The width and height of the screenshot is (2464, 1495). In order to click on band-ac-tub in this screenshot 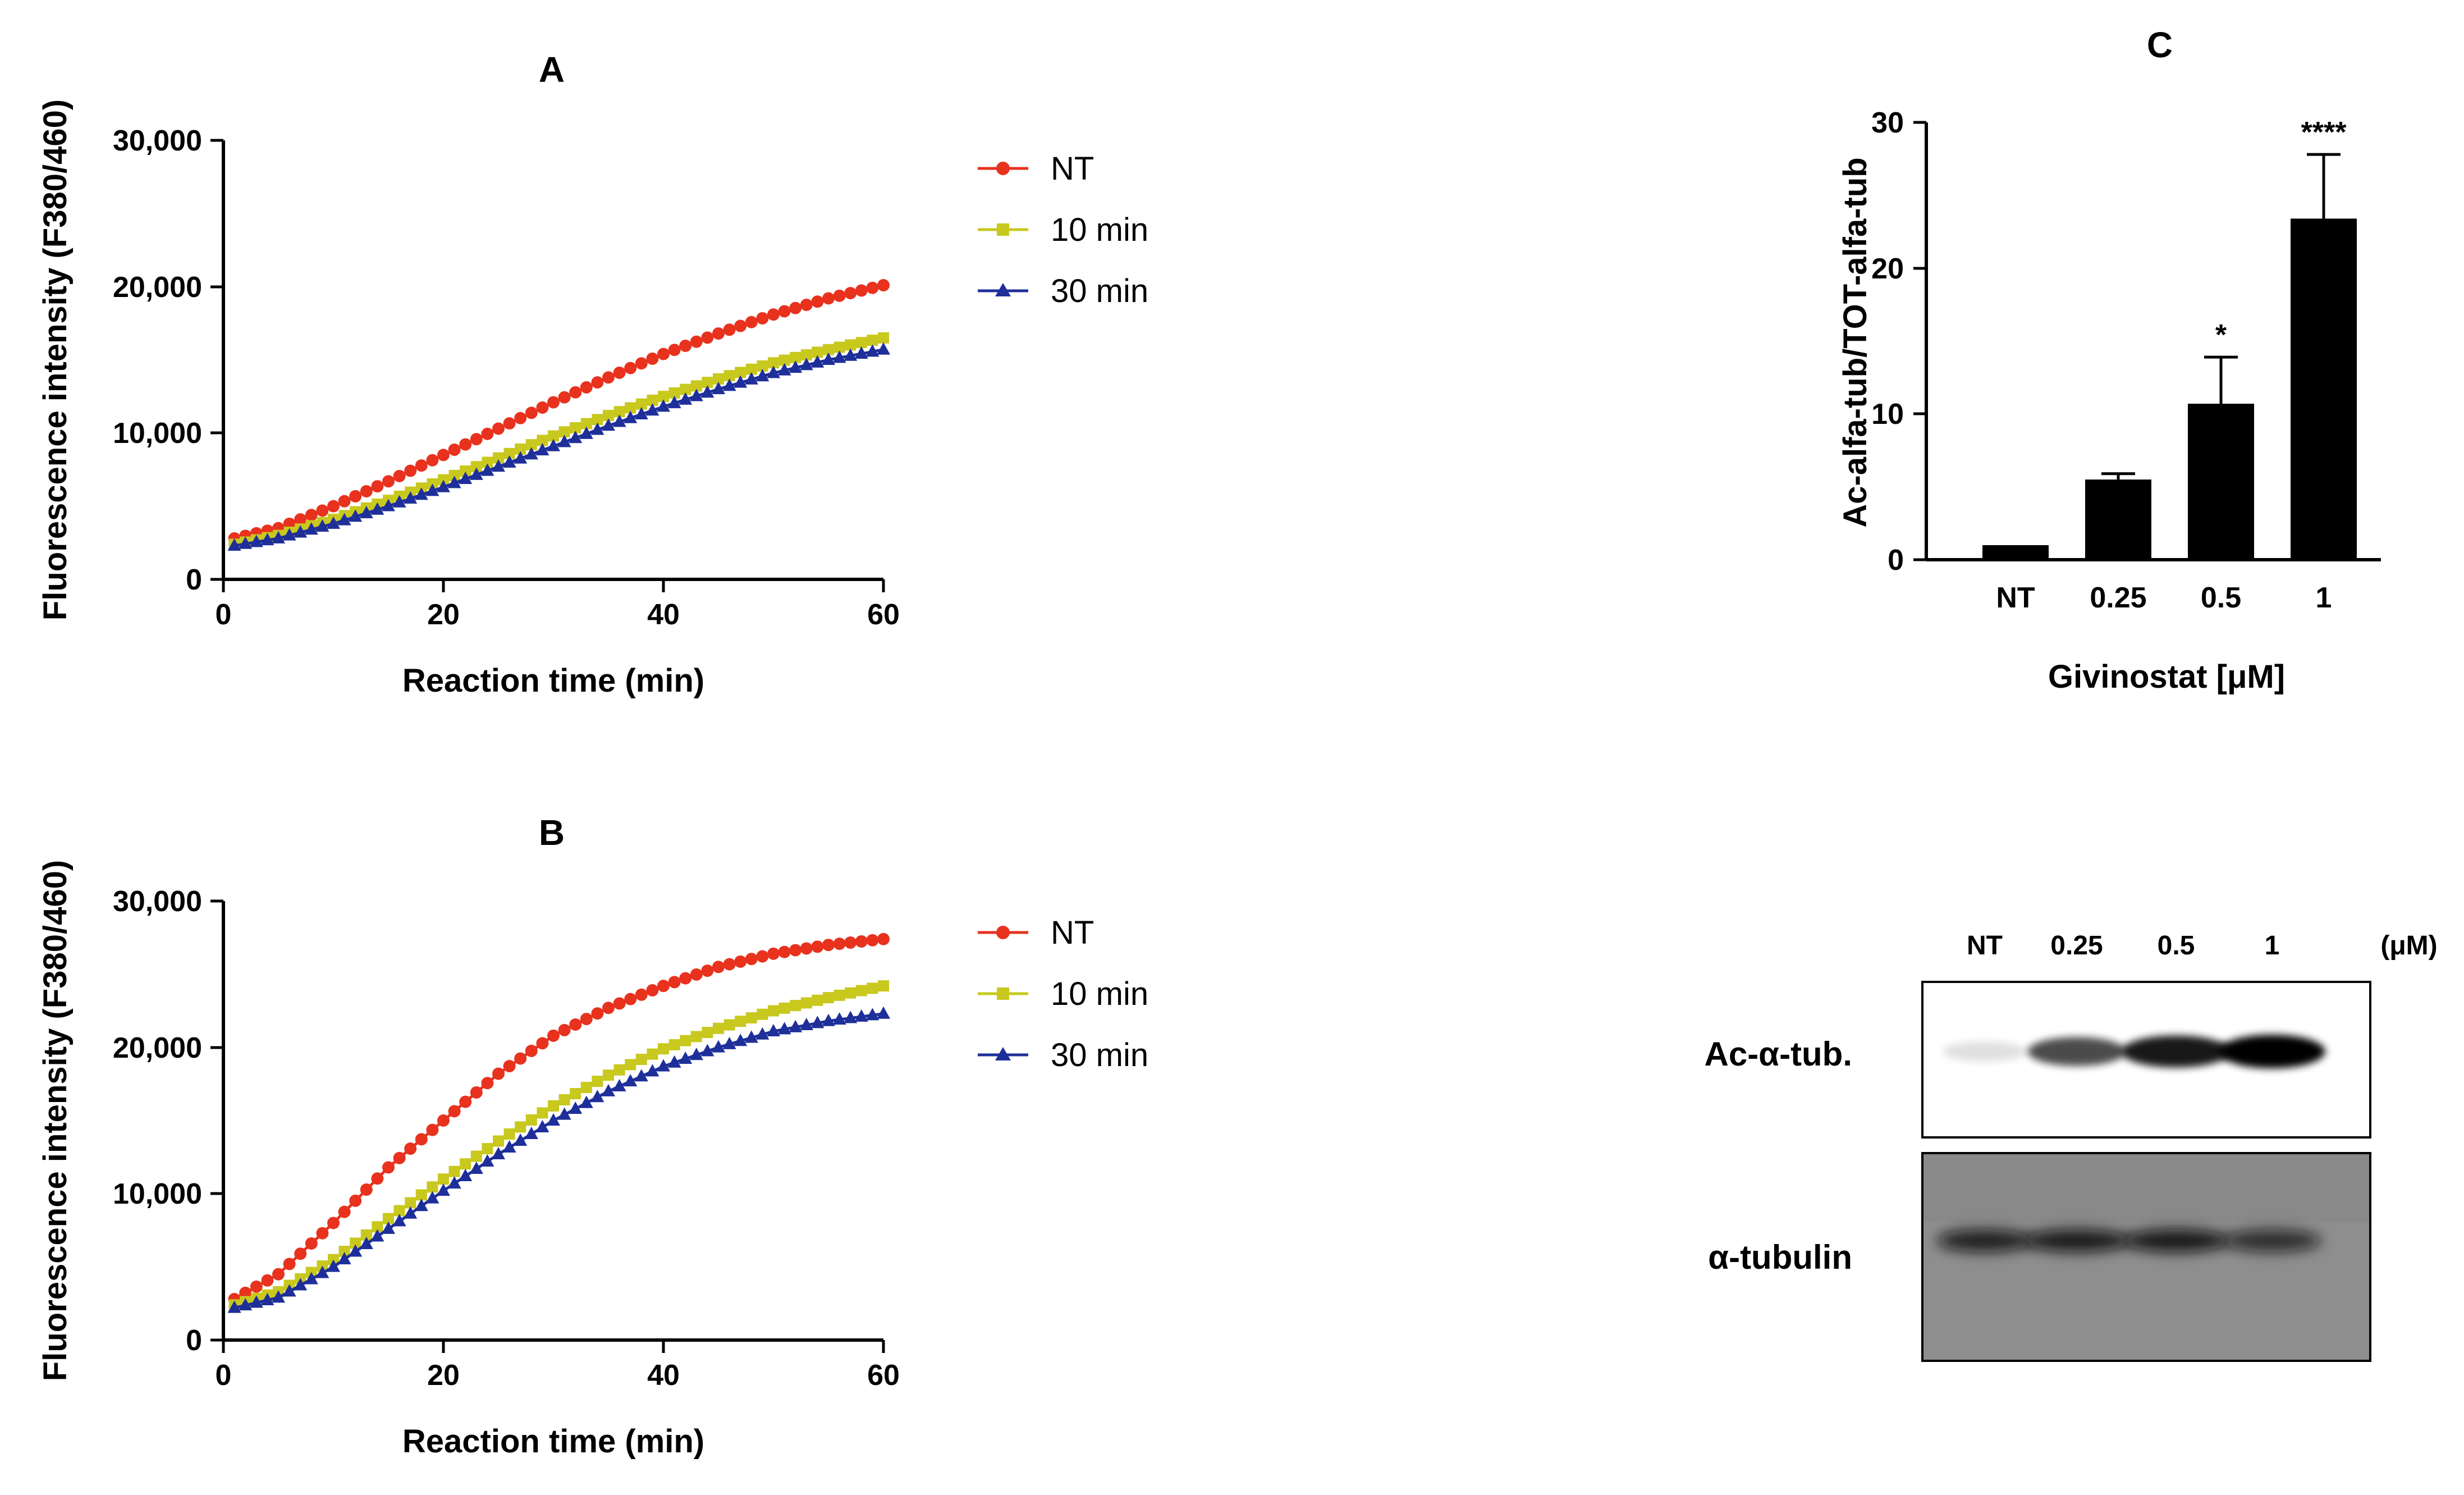, I will do `click(2272, 1051)`.